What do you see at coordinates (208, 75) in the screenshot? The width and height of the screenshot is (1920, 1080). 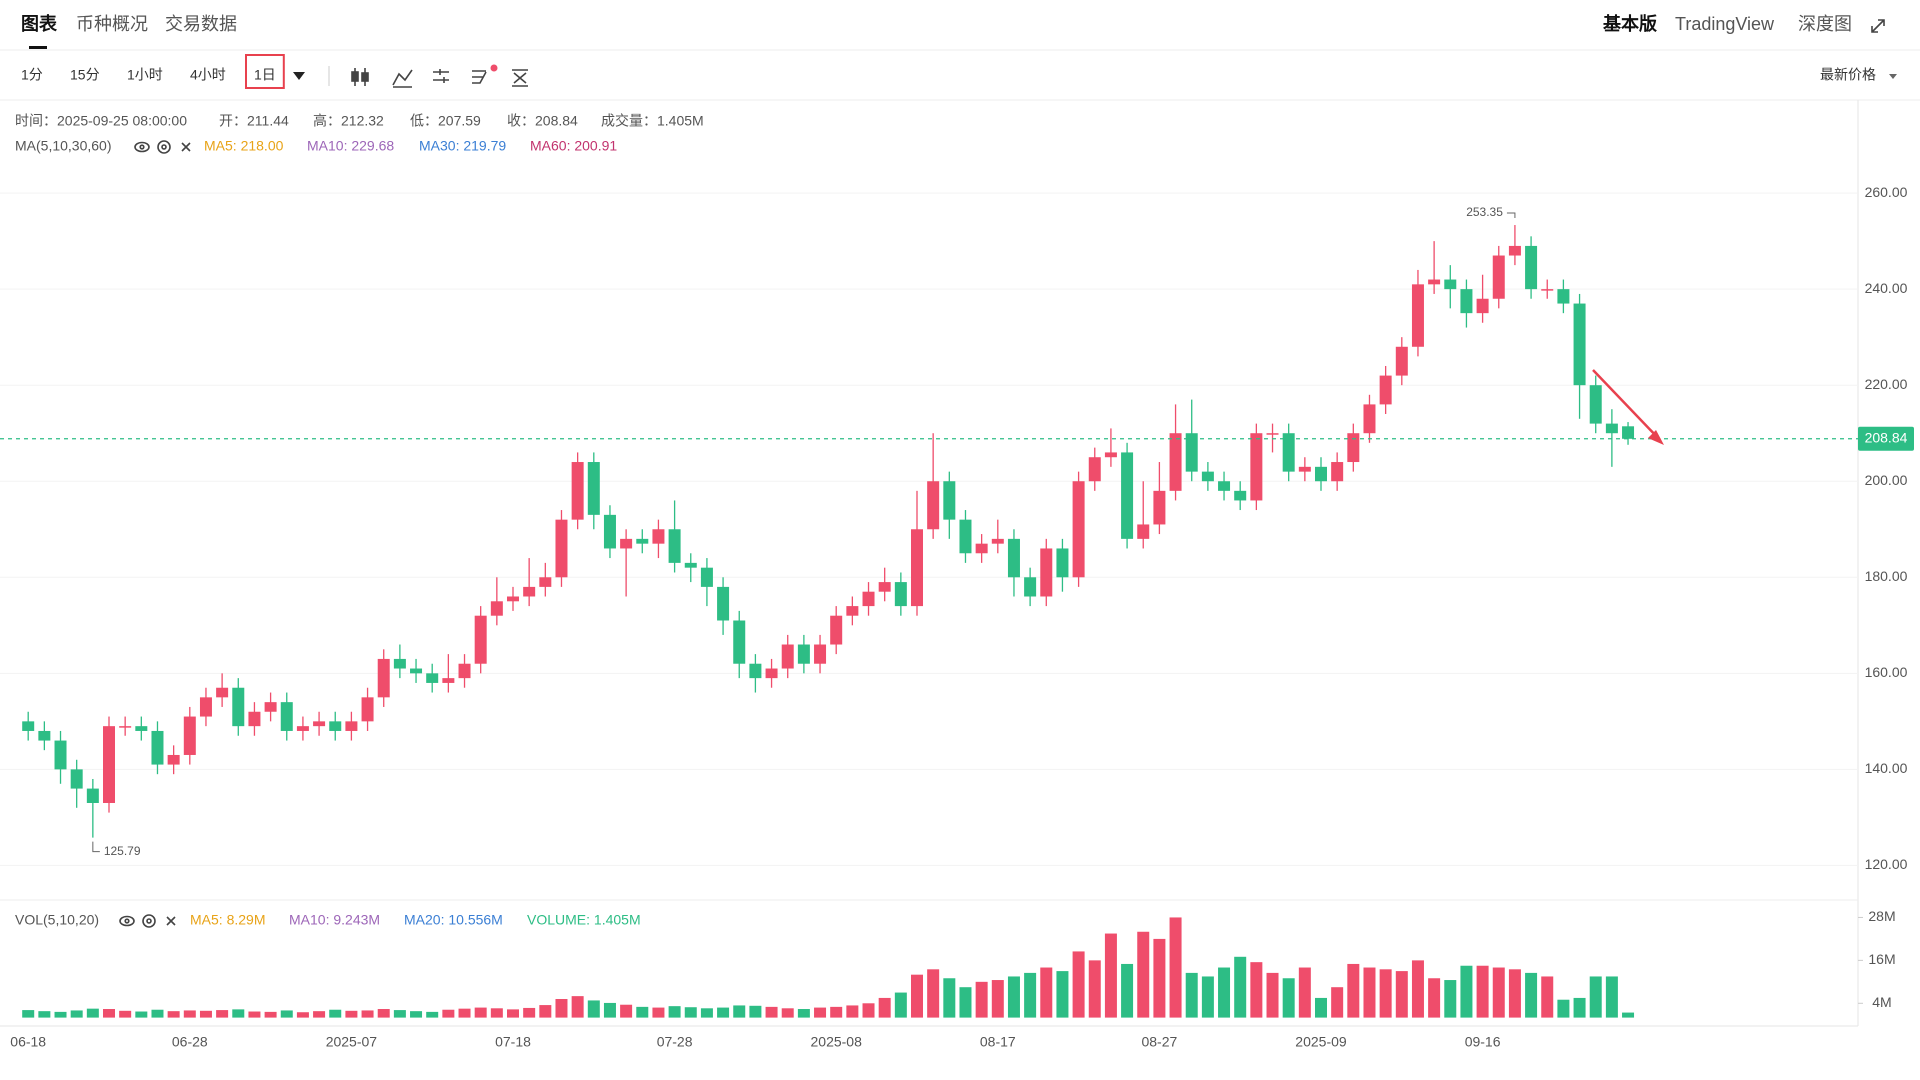 I see `interval: 4小时` at bounding box center [208, 75].